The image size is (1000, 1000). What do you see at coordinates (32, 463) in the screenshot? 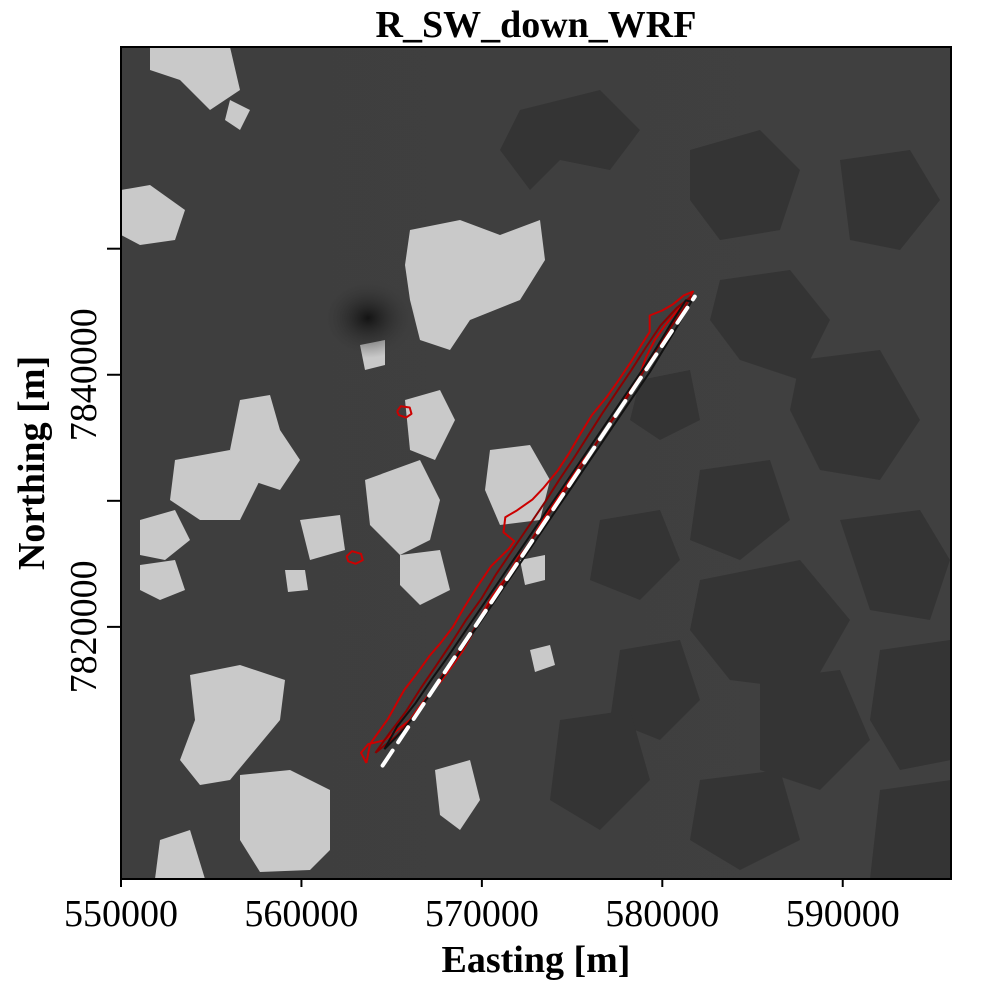
I see `y-axis-label: Northing [m]` at bounding box center [32, 463].